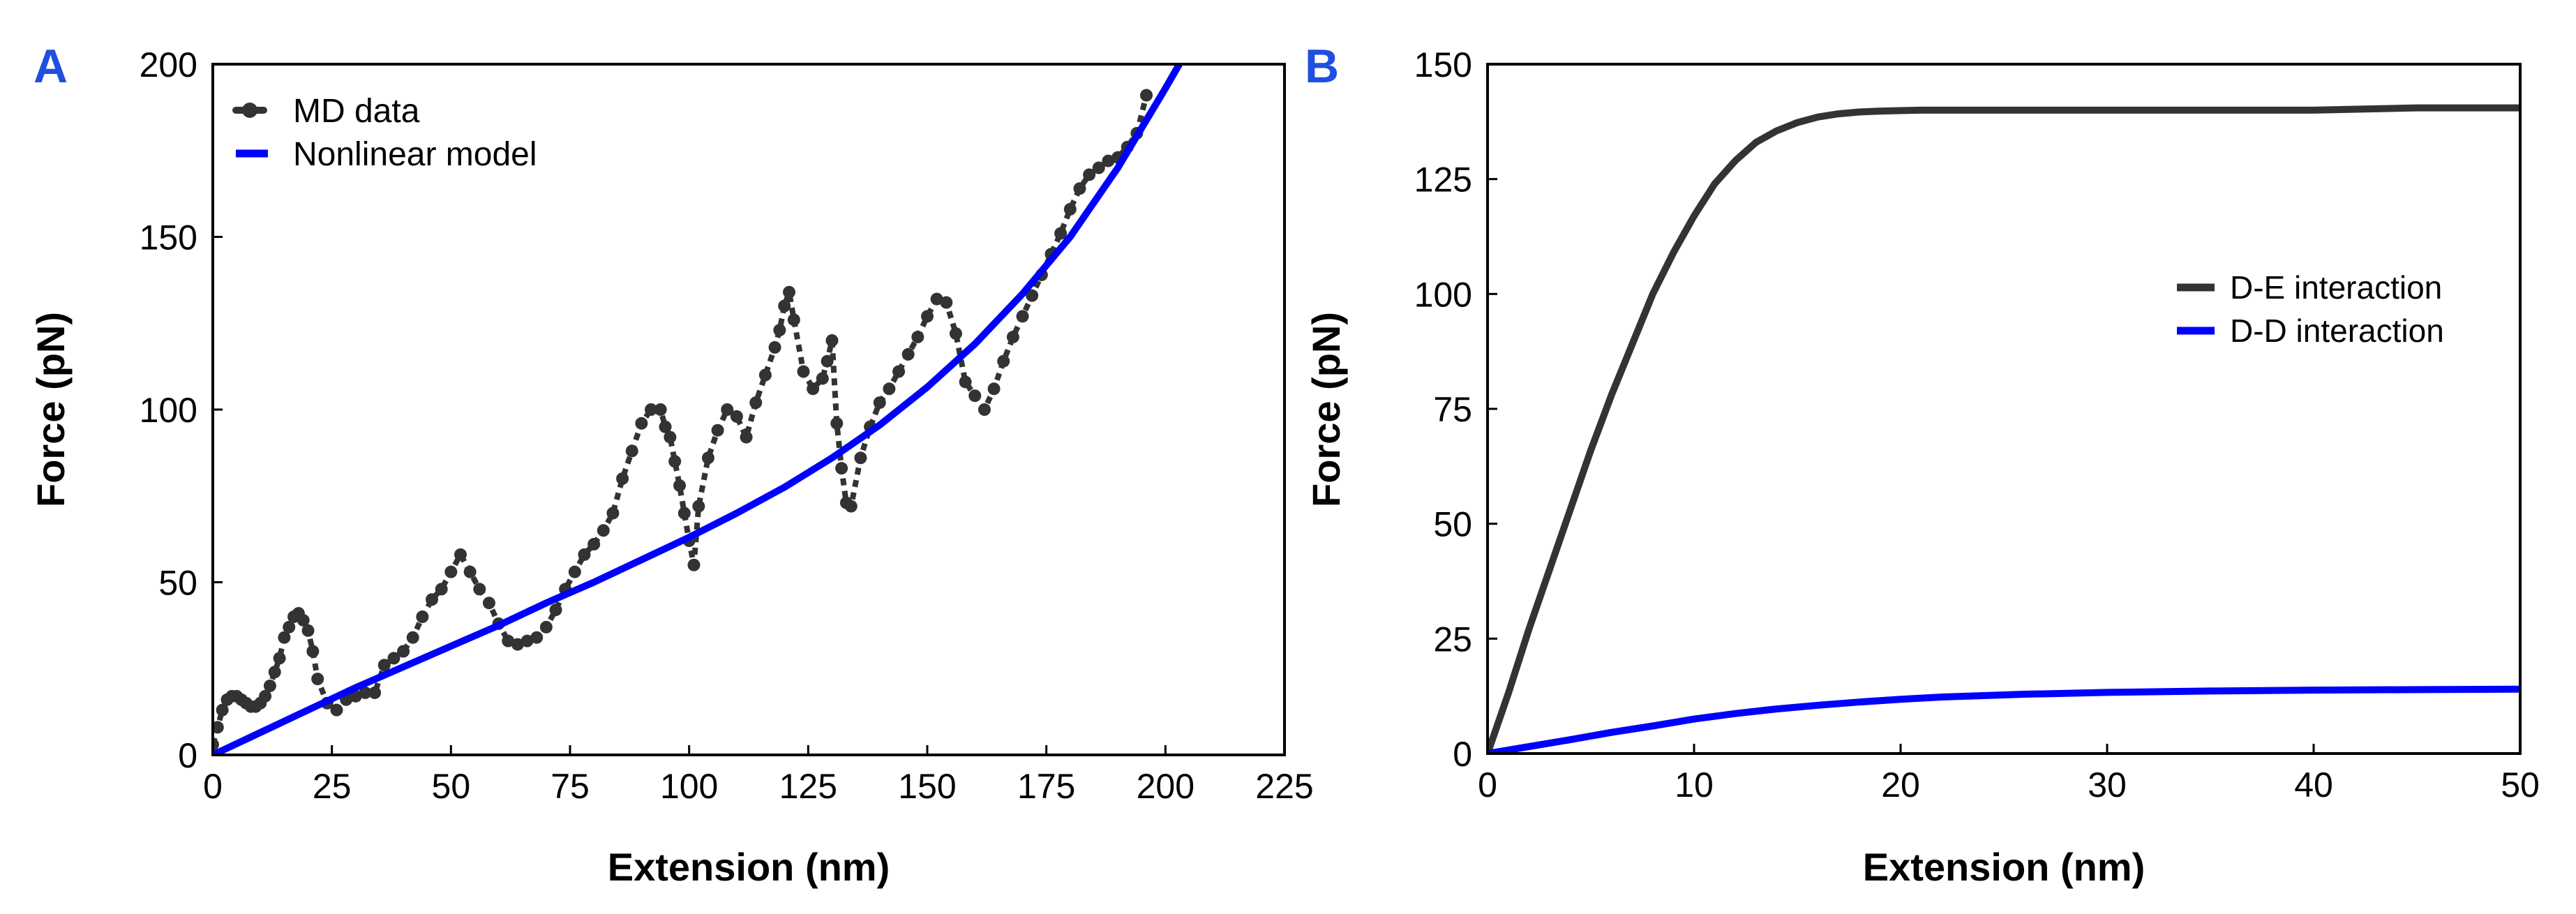  What do you see at coordinates (1487, 784) in the screenshot?
I see `panel-b-x-tick-label: 0` at bounding box center [1487, 784].